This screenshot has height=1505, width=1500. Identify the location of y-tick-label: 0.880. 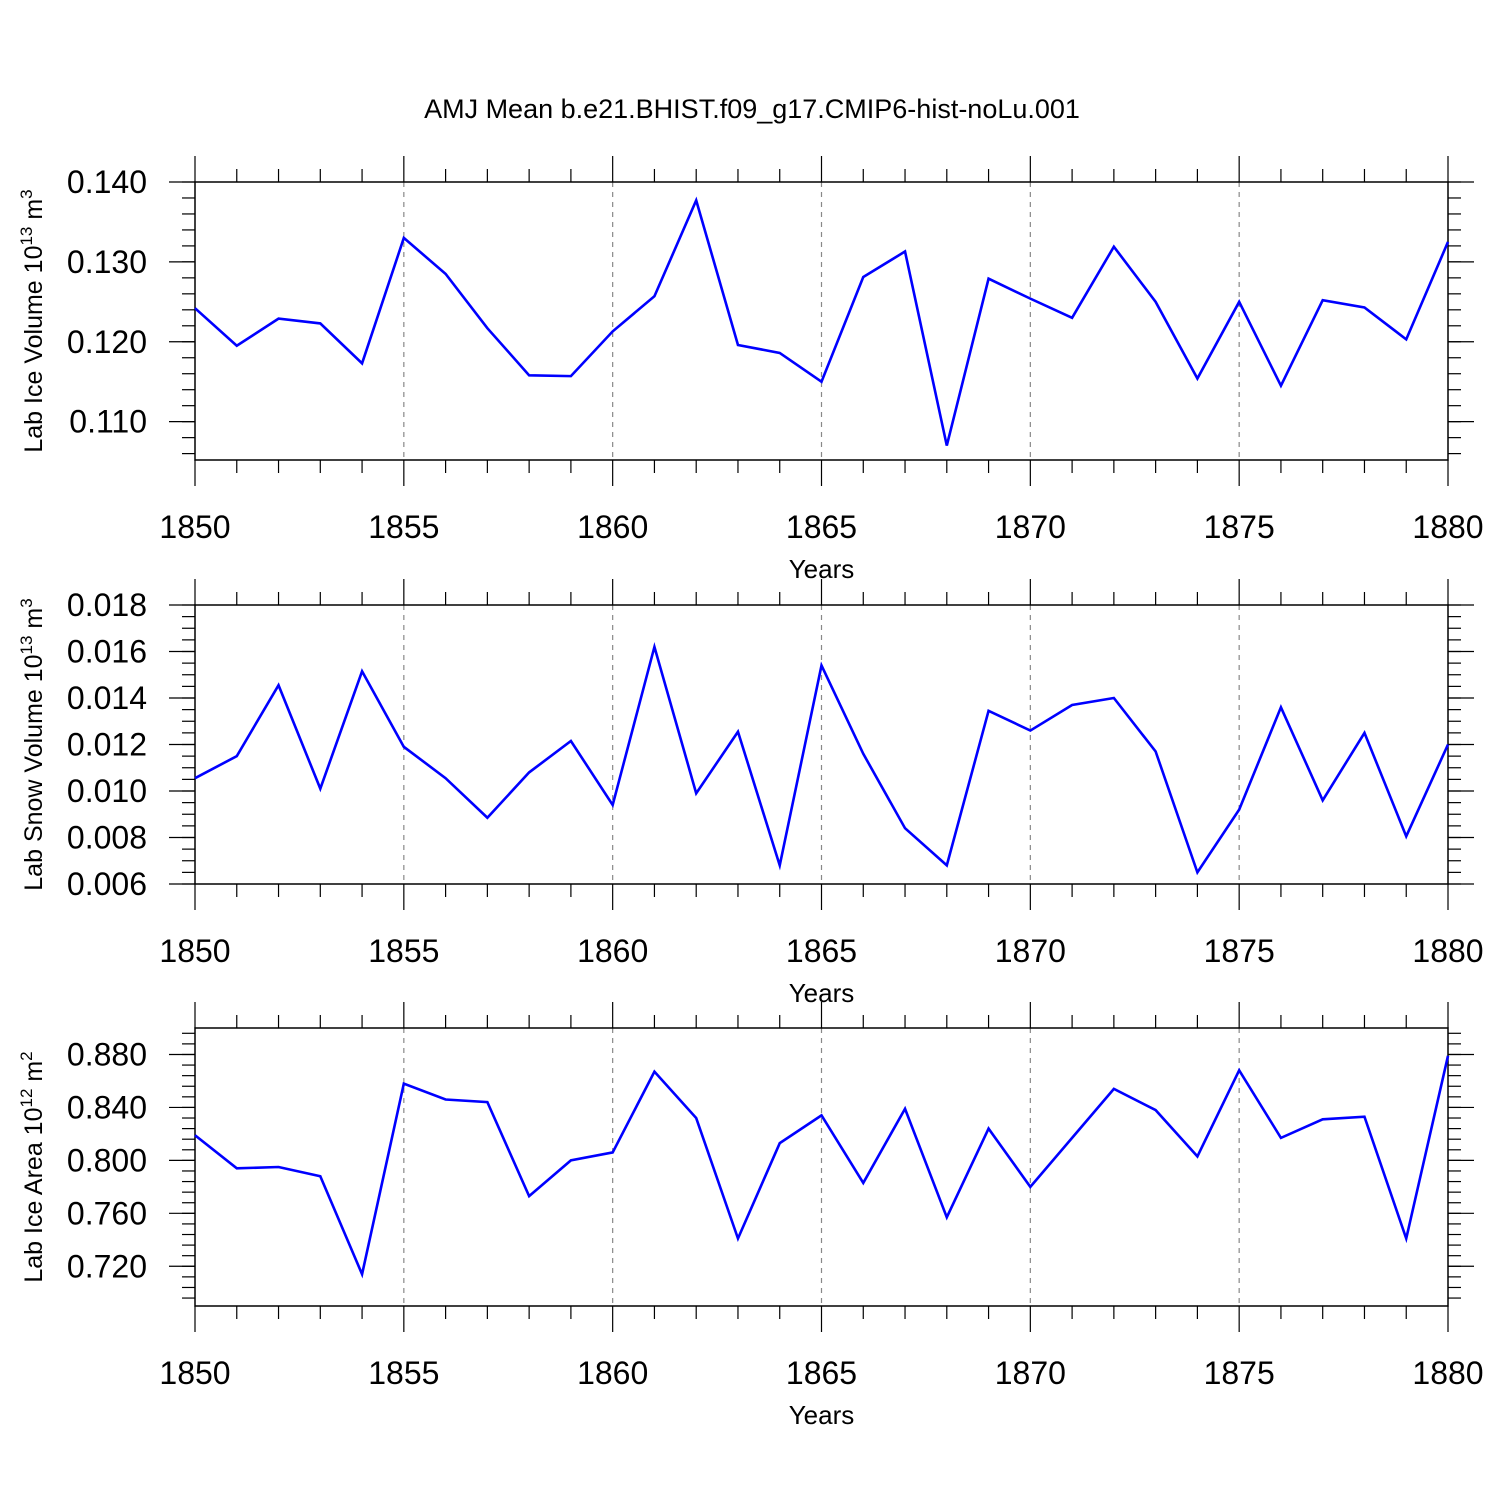
(107, 1054).